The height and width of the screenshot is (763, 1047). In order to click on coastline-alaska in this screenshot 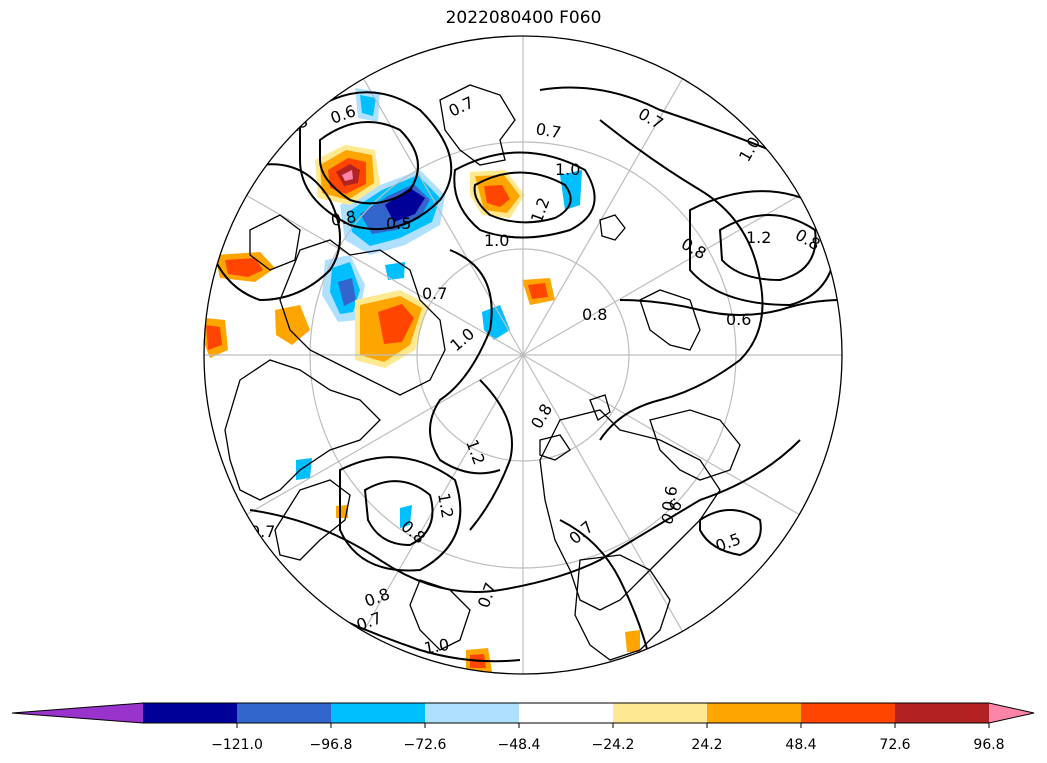, I will do `click(312, 520)`.